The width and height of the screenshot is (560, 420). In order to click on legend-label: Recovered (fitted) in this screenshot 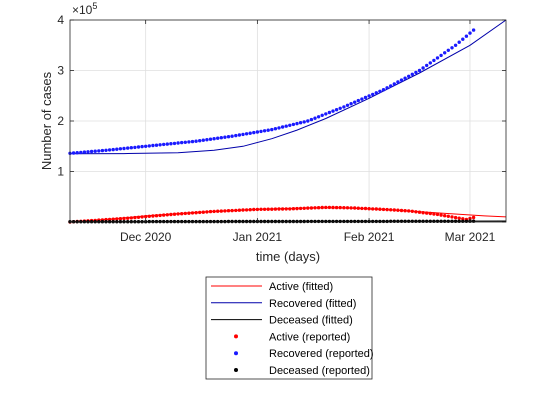, I will do `click(312, 304)`.